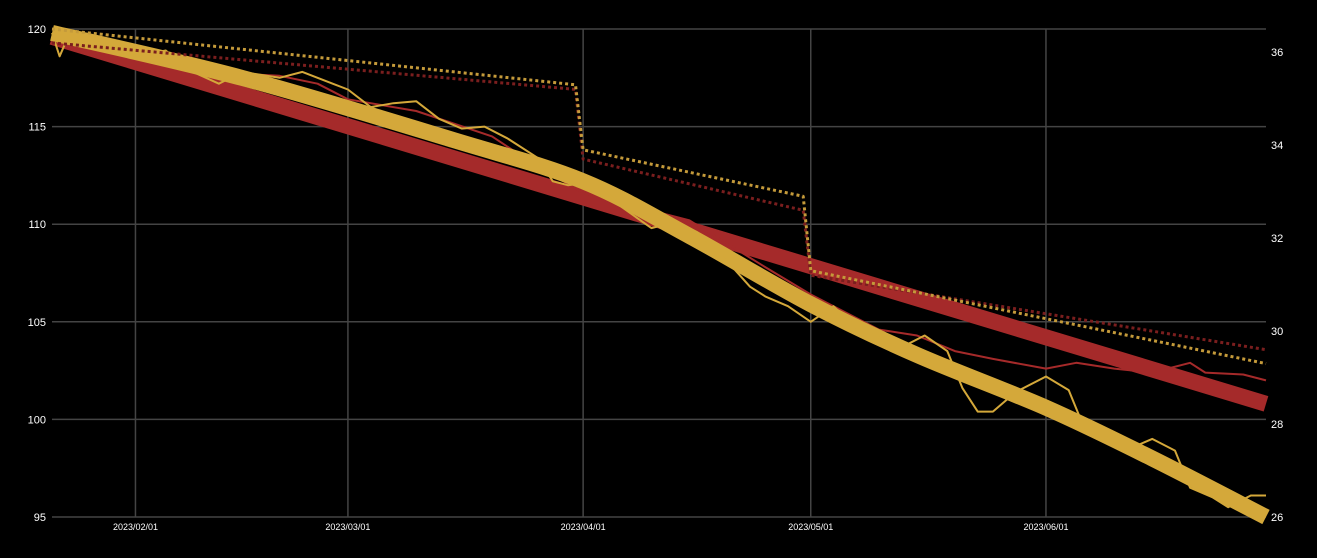 This screenshot has height=558, width=1317. I want to click on left-axis: 95 100 105 110 115 120, so click(37, 274).